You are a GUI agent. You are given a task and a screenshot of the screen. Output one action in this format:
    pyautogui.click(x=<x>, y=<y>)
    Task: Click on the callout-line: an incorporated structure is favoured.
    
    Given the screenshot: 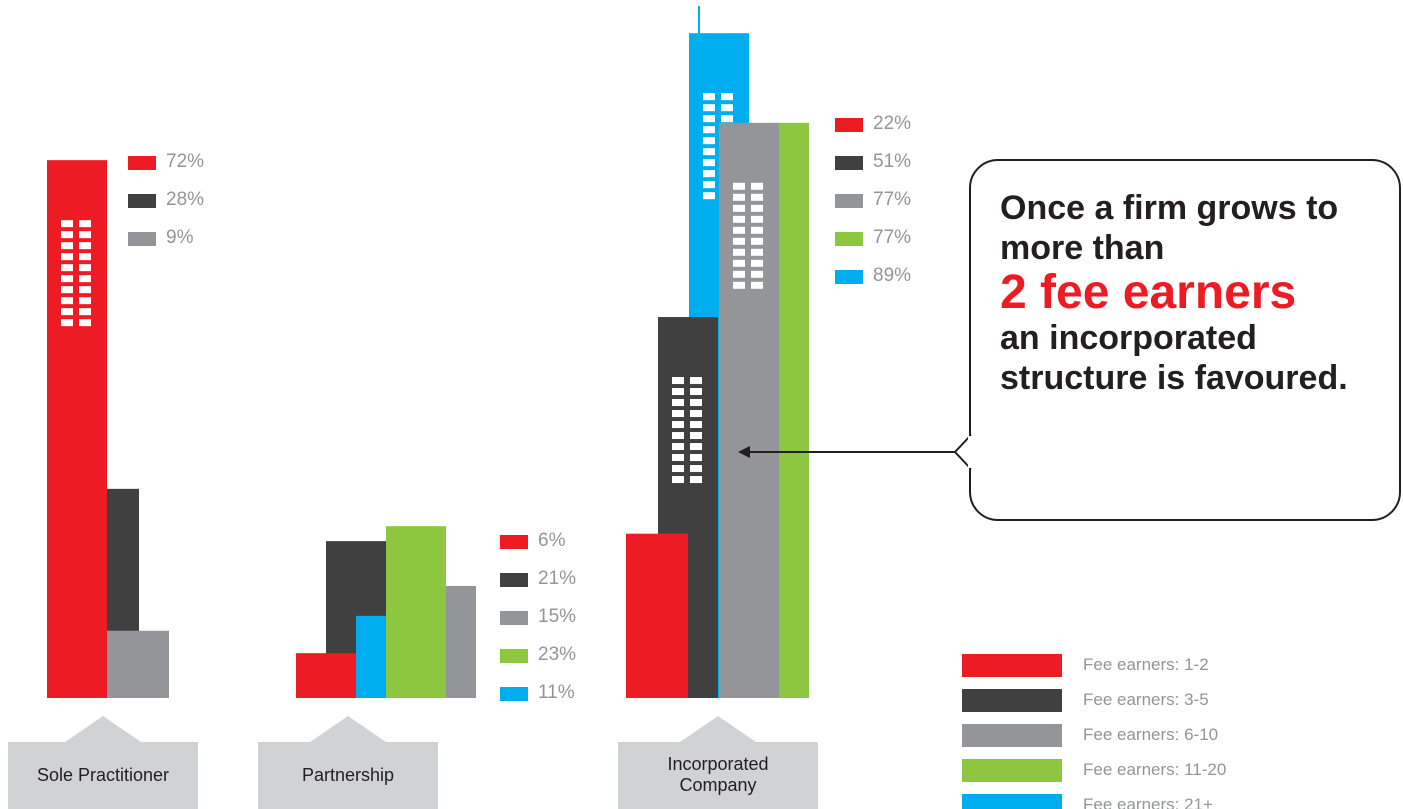 What is the action you would take?
    pyautogui.click(x=1174, y=358)
    